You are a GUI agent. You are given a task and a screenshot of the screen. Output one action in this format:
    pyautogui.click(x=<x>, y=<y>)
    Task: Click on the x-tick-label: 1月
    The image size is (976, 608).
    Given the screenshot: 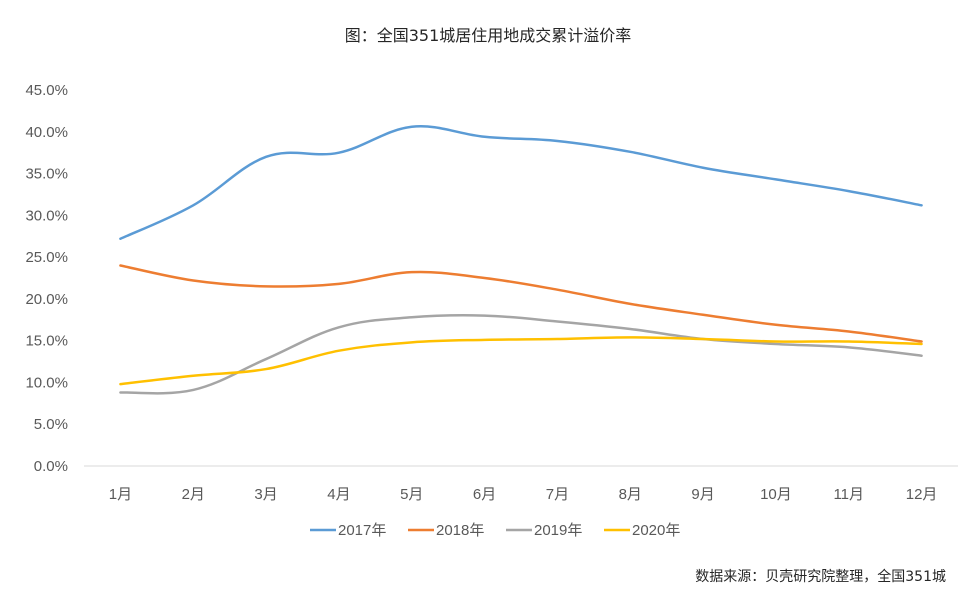 What is the action you would take?
    pyautogui.click(x=120, y=494)
    